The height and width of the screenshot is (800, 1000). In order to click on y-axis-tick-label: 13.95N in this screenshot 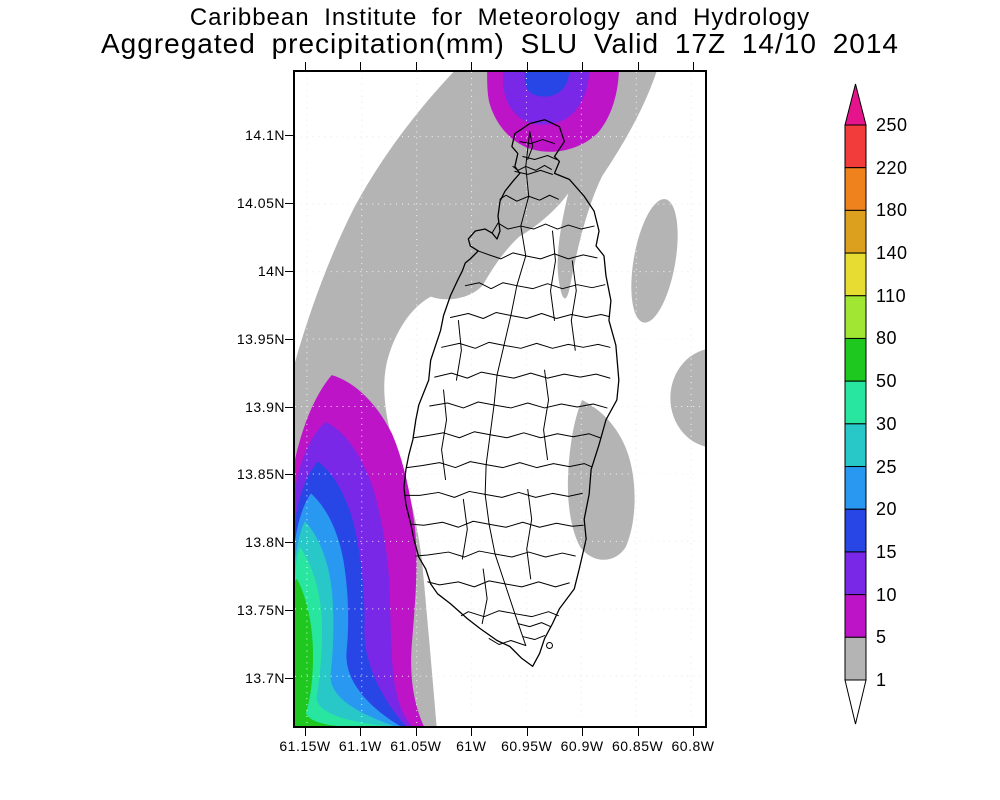, I will do `click(260, 338)`.